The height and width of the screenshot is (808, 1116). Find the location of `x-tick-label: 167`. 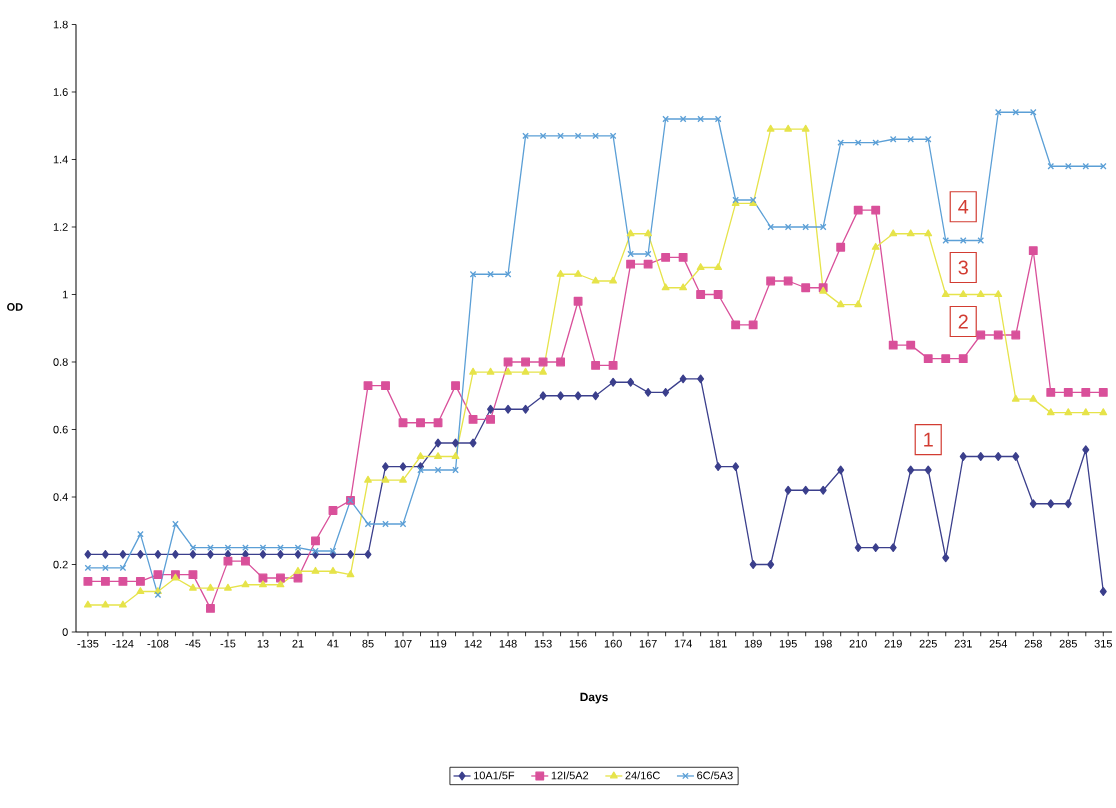

x-tick-label: 167 is located at coordinates (648, 643).